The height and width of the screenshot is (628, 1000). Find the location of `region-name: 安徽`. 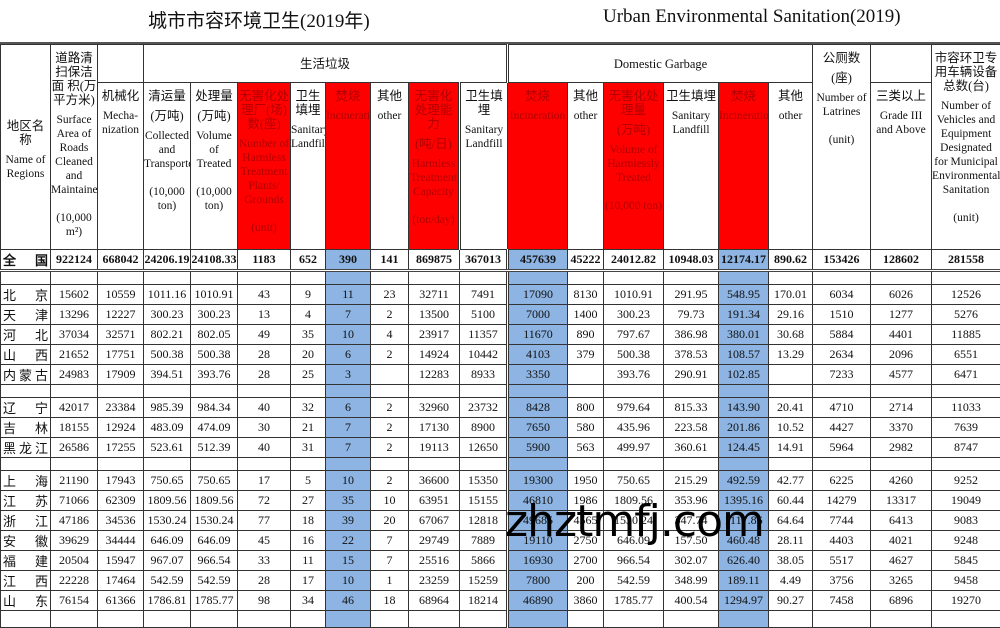

region-name: 安徽 is located at coordinates (26, 541).